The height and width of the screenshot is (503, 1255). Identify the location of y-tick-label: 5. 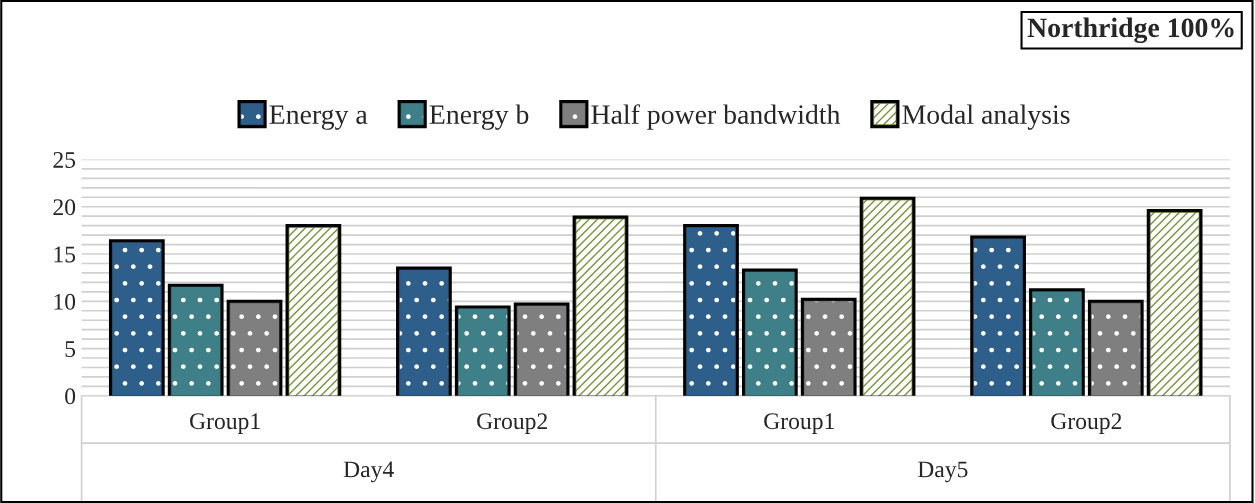
(70, 349).